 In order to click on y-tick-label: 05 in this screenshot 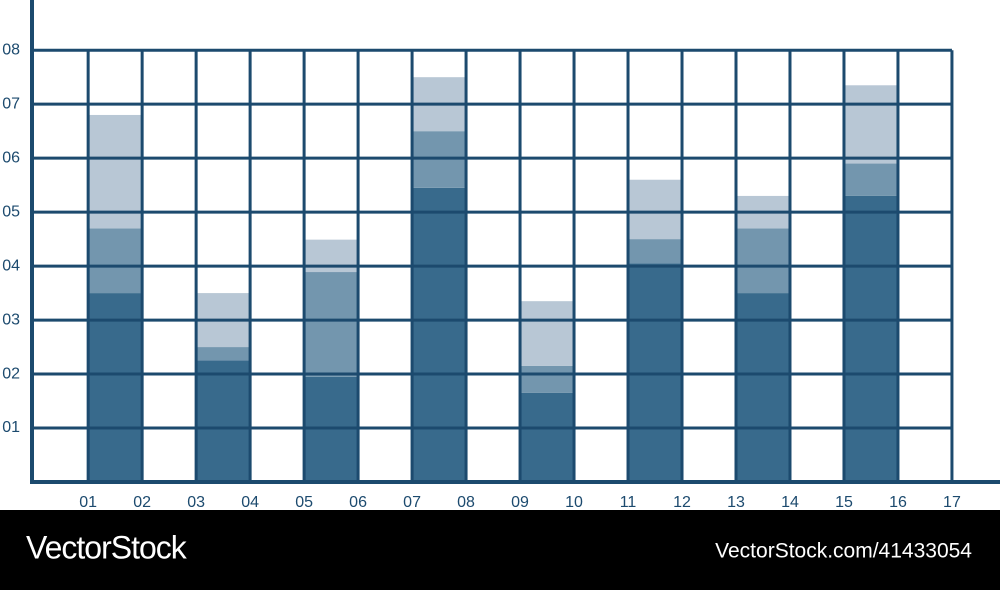, I will do `click(11, 211)`.